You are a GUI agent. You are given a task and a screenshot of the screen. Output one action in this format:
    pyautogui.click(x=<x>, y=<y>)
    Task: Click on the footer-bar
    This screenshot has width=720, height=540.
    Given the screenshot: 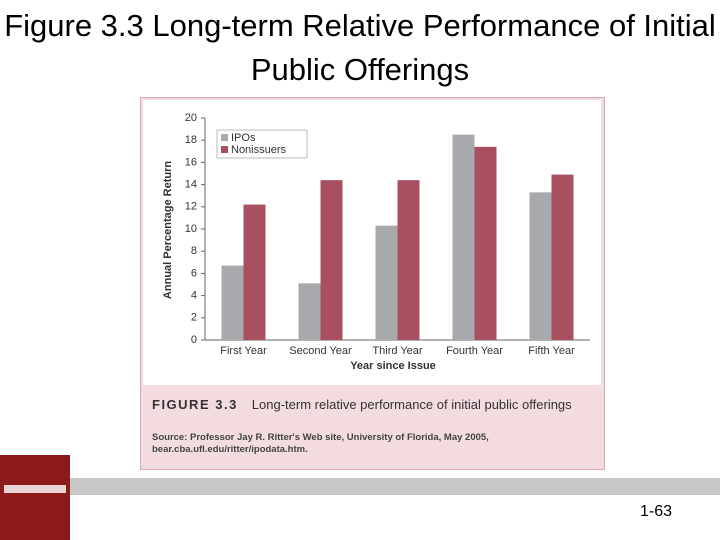 What is the action you would take?
    pyautogui.click(x=395, y=486)
    